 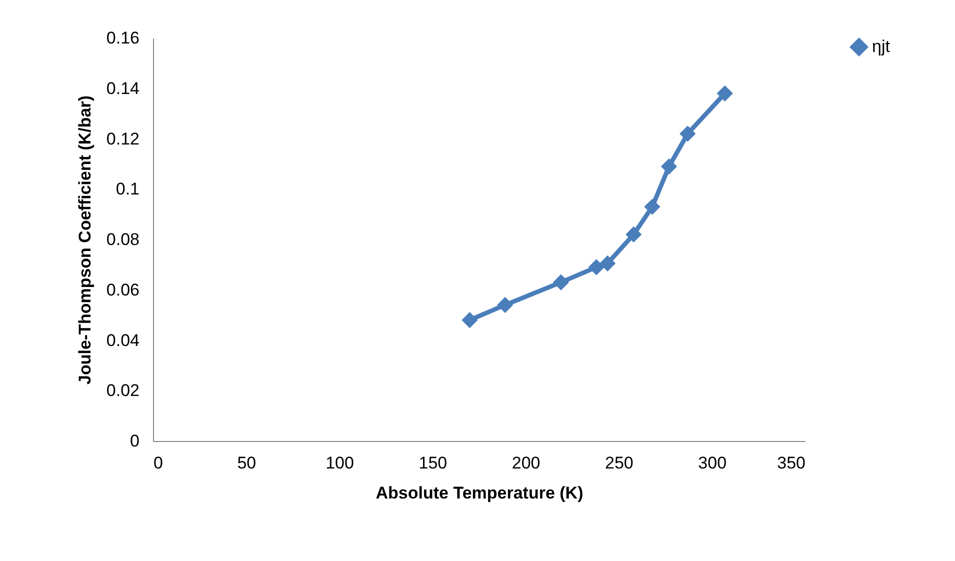 What do you see at coordinates (712, 463) in the screenshot?
I see `x-tick-label: 300` at bounding box center [712, 463].